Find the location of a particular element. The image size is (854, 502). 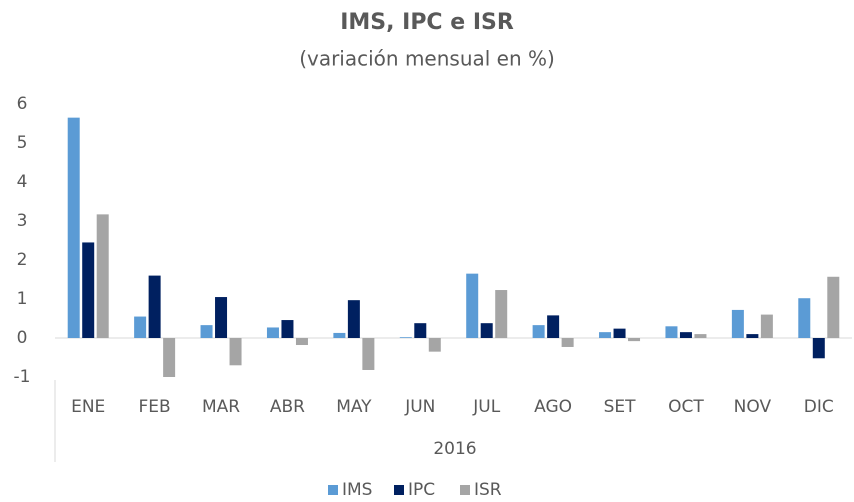

y-tick-label: 5 is located at coordinates (22, 143).